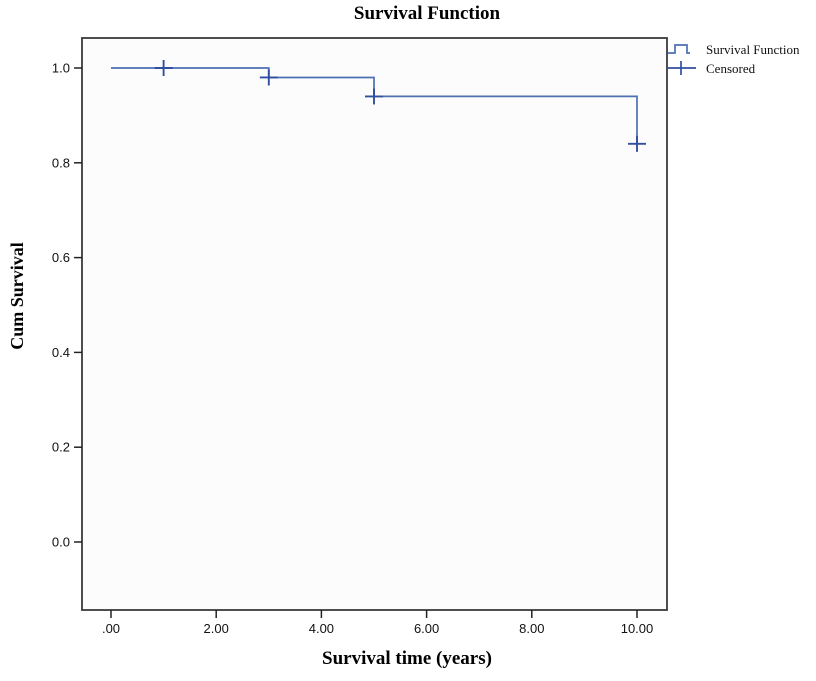 The height and width of the screenshot is (681, 816). Describe the element at coordinates (321, 628) in the screenshot. I see `x-tick-label: 4.00` at that location.